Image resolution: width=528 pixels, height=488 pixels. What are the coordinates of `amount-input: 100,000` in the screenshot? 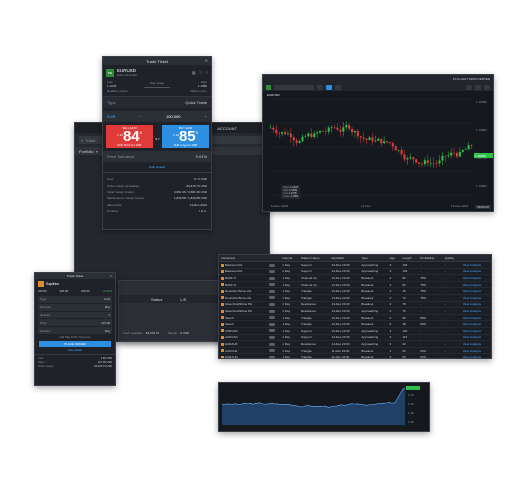 It's located at (173, 116).